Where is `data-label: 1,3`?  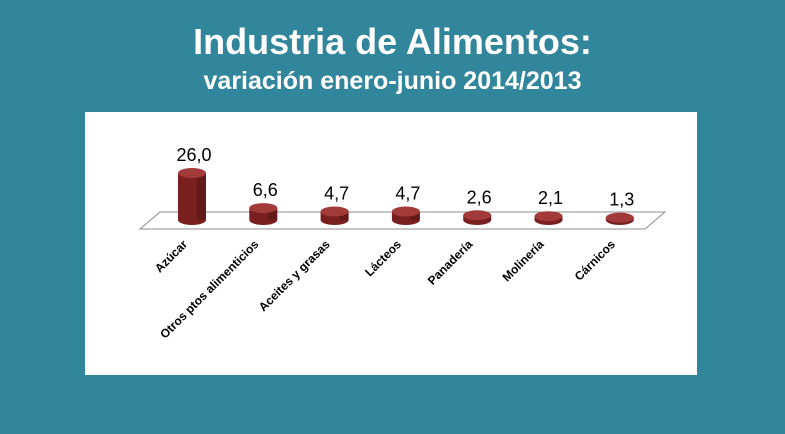 data-label: 1,3 is located at coordinates (621, 200).